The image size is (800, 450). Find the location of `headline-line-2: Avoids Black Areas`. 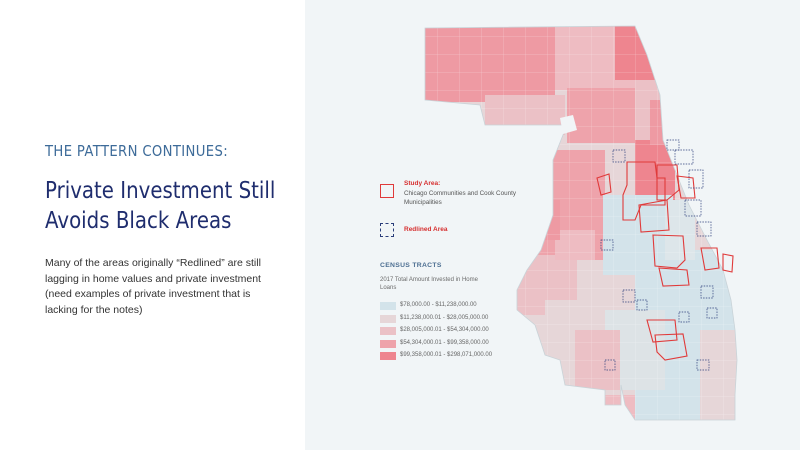

headline-line-2: Avoids Black Areas is located at coordinates (138, 221).